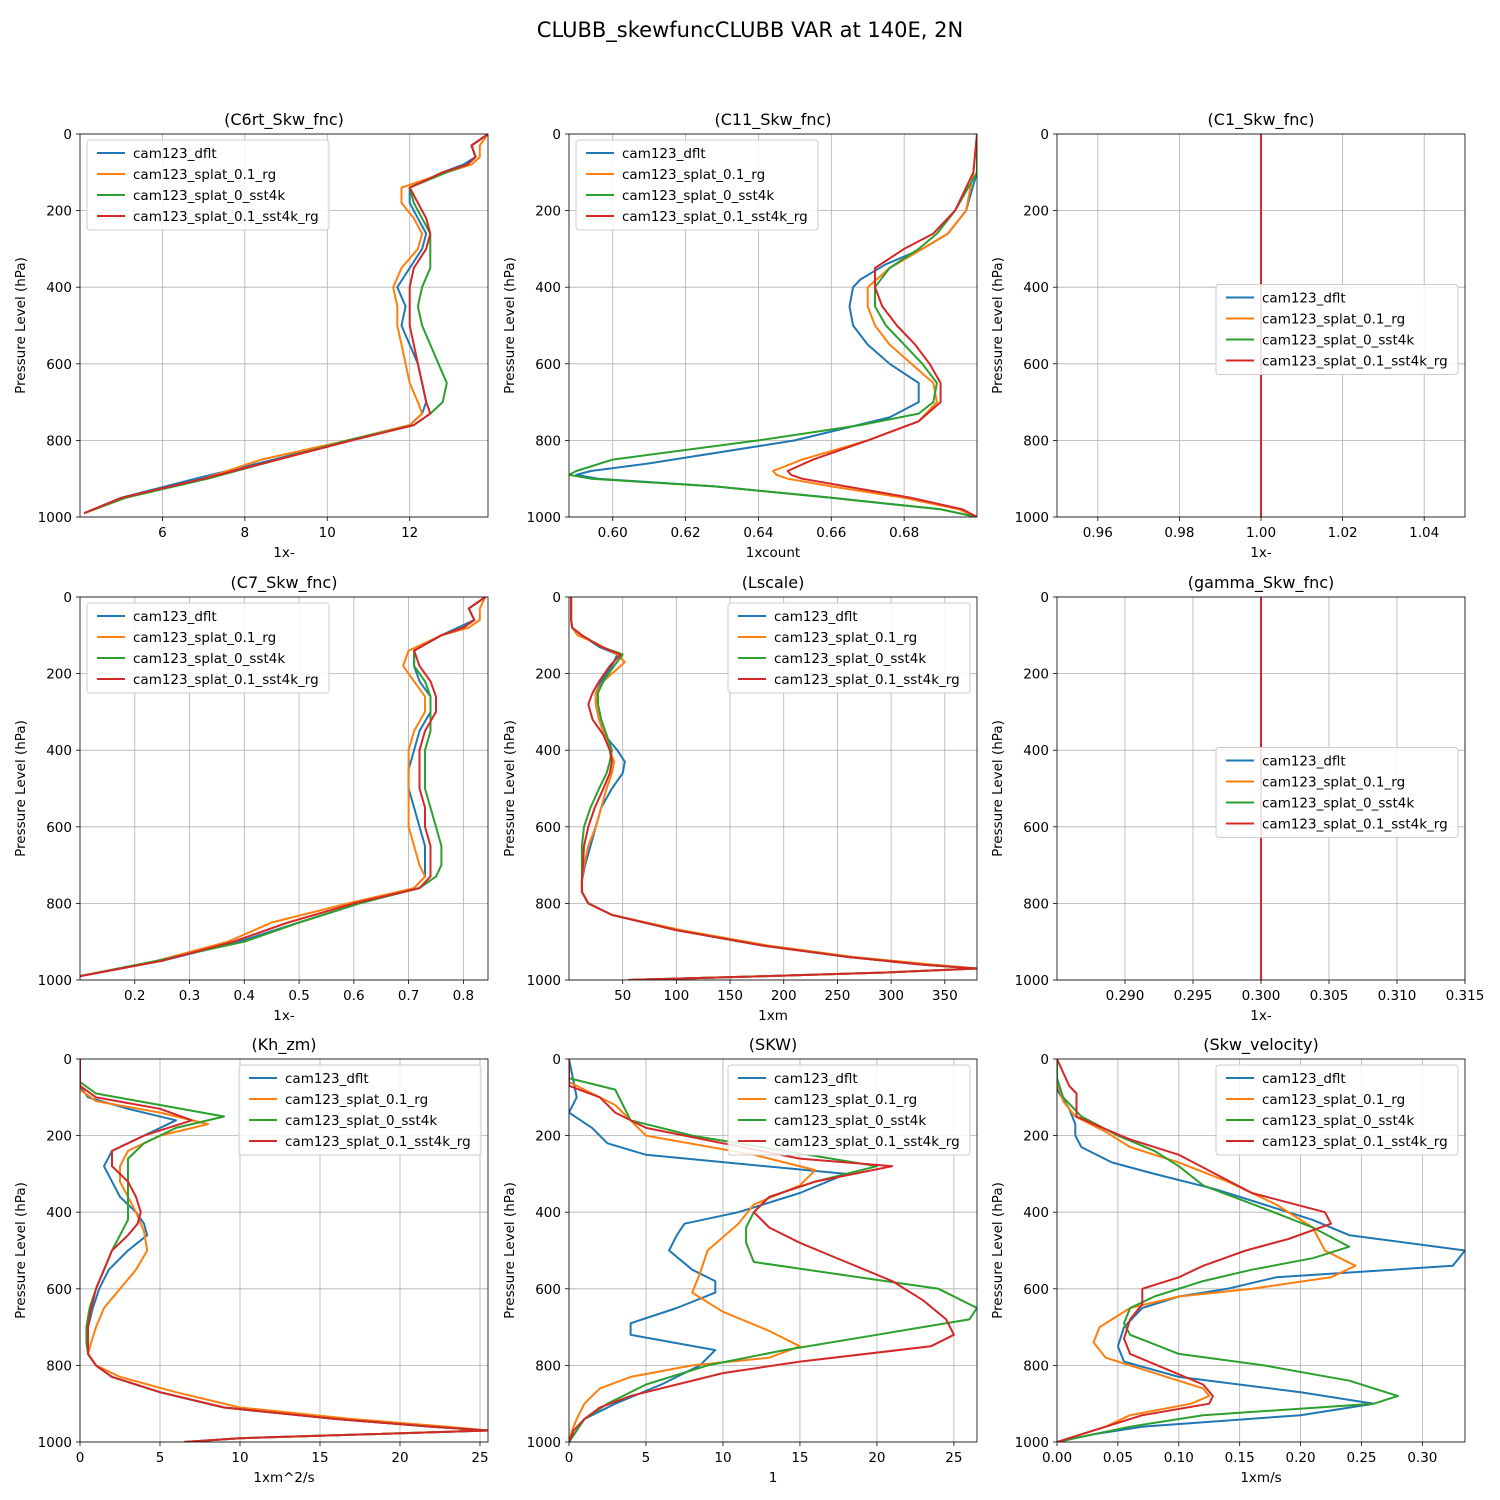 The image size is (1500, 1500). I want to click on chart-6-title: (gamma_Skw_fnc), so click(1261, 583).